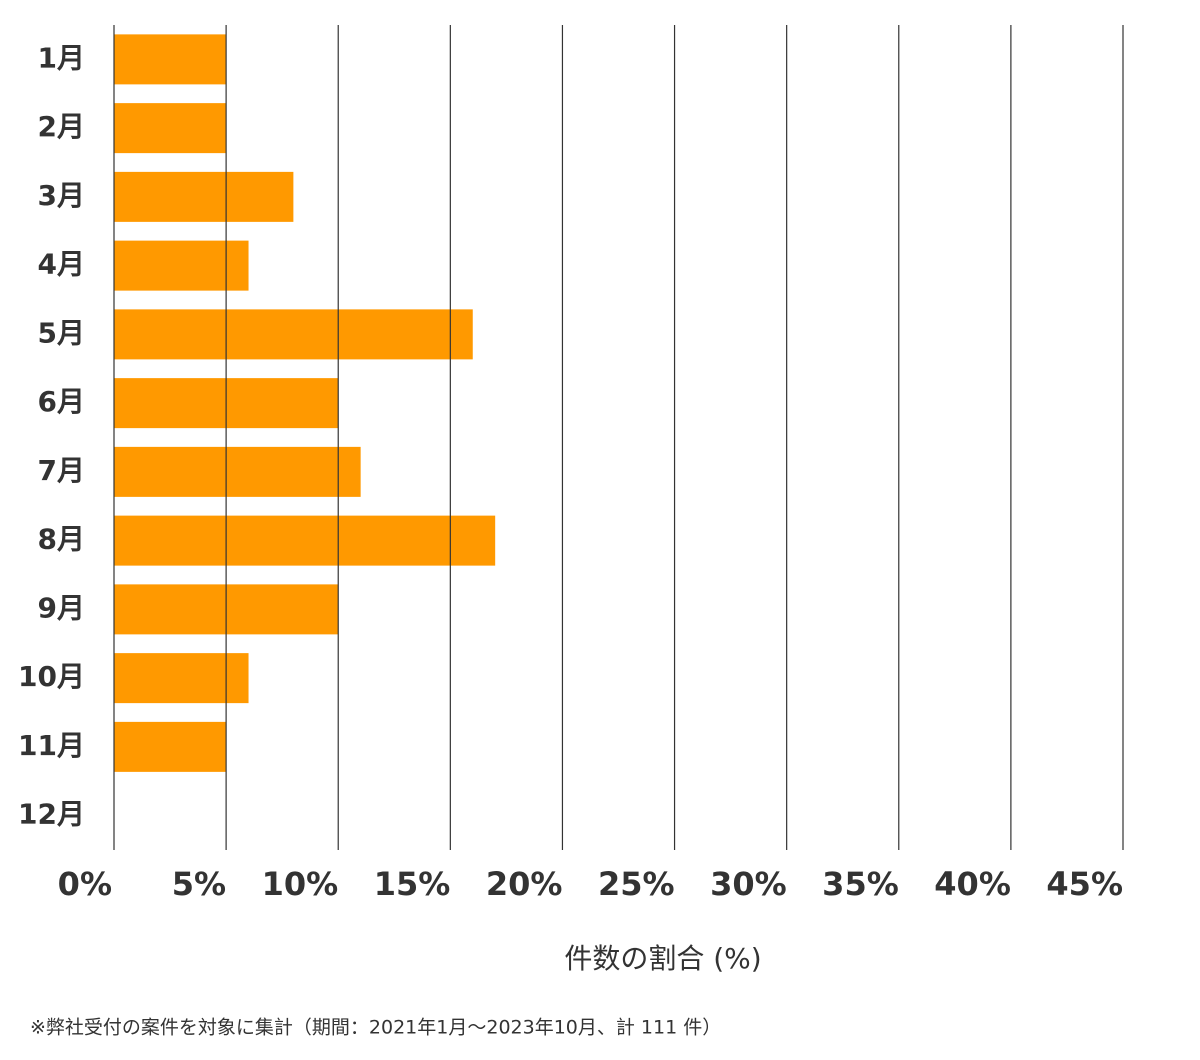  I want to click on y-tick-label: 6月, so click(61, 401).